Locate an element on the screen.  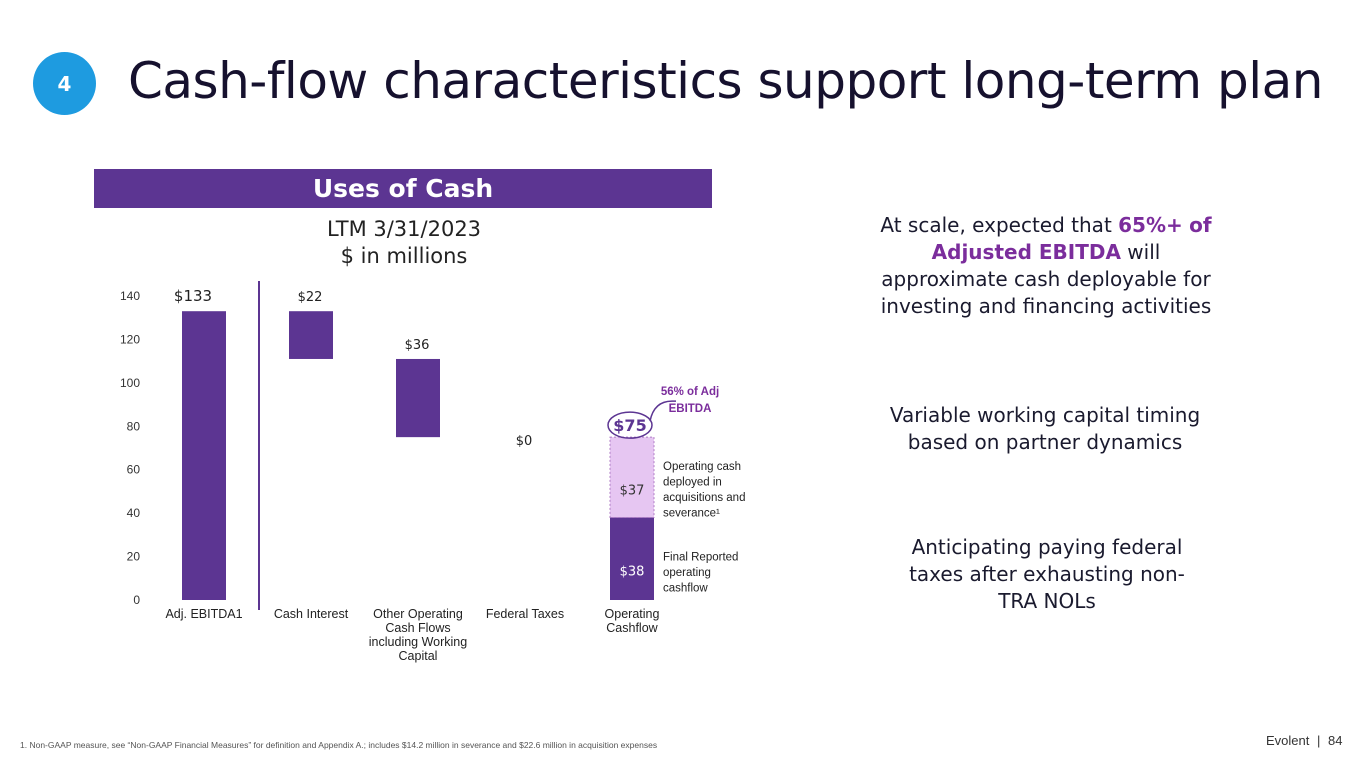
uses-of-cash-header: Uses of Cash is located at coordinates (403, 188).